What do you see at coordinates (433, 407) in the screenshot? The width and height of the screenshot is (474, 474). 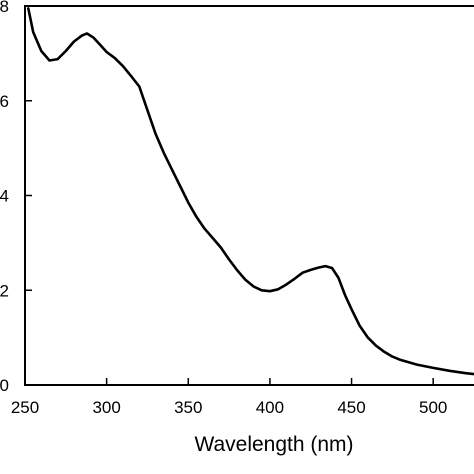 I see `x-tick-label: 500` at bounding box center [433, 407].